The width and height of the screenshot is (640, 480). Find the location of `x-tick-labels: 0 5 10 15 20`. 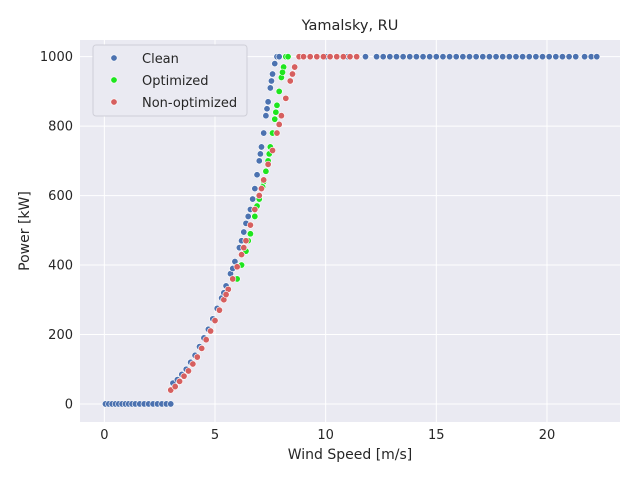

x-tick-labels: 0 5 10 15 20 is located at coordinates (327, 435).